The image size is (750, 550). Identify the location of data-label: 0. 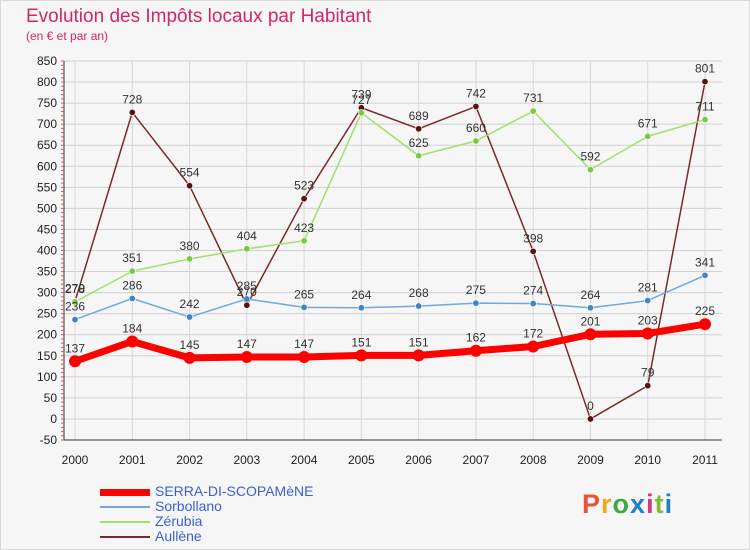
(590, 406).